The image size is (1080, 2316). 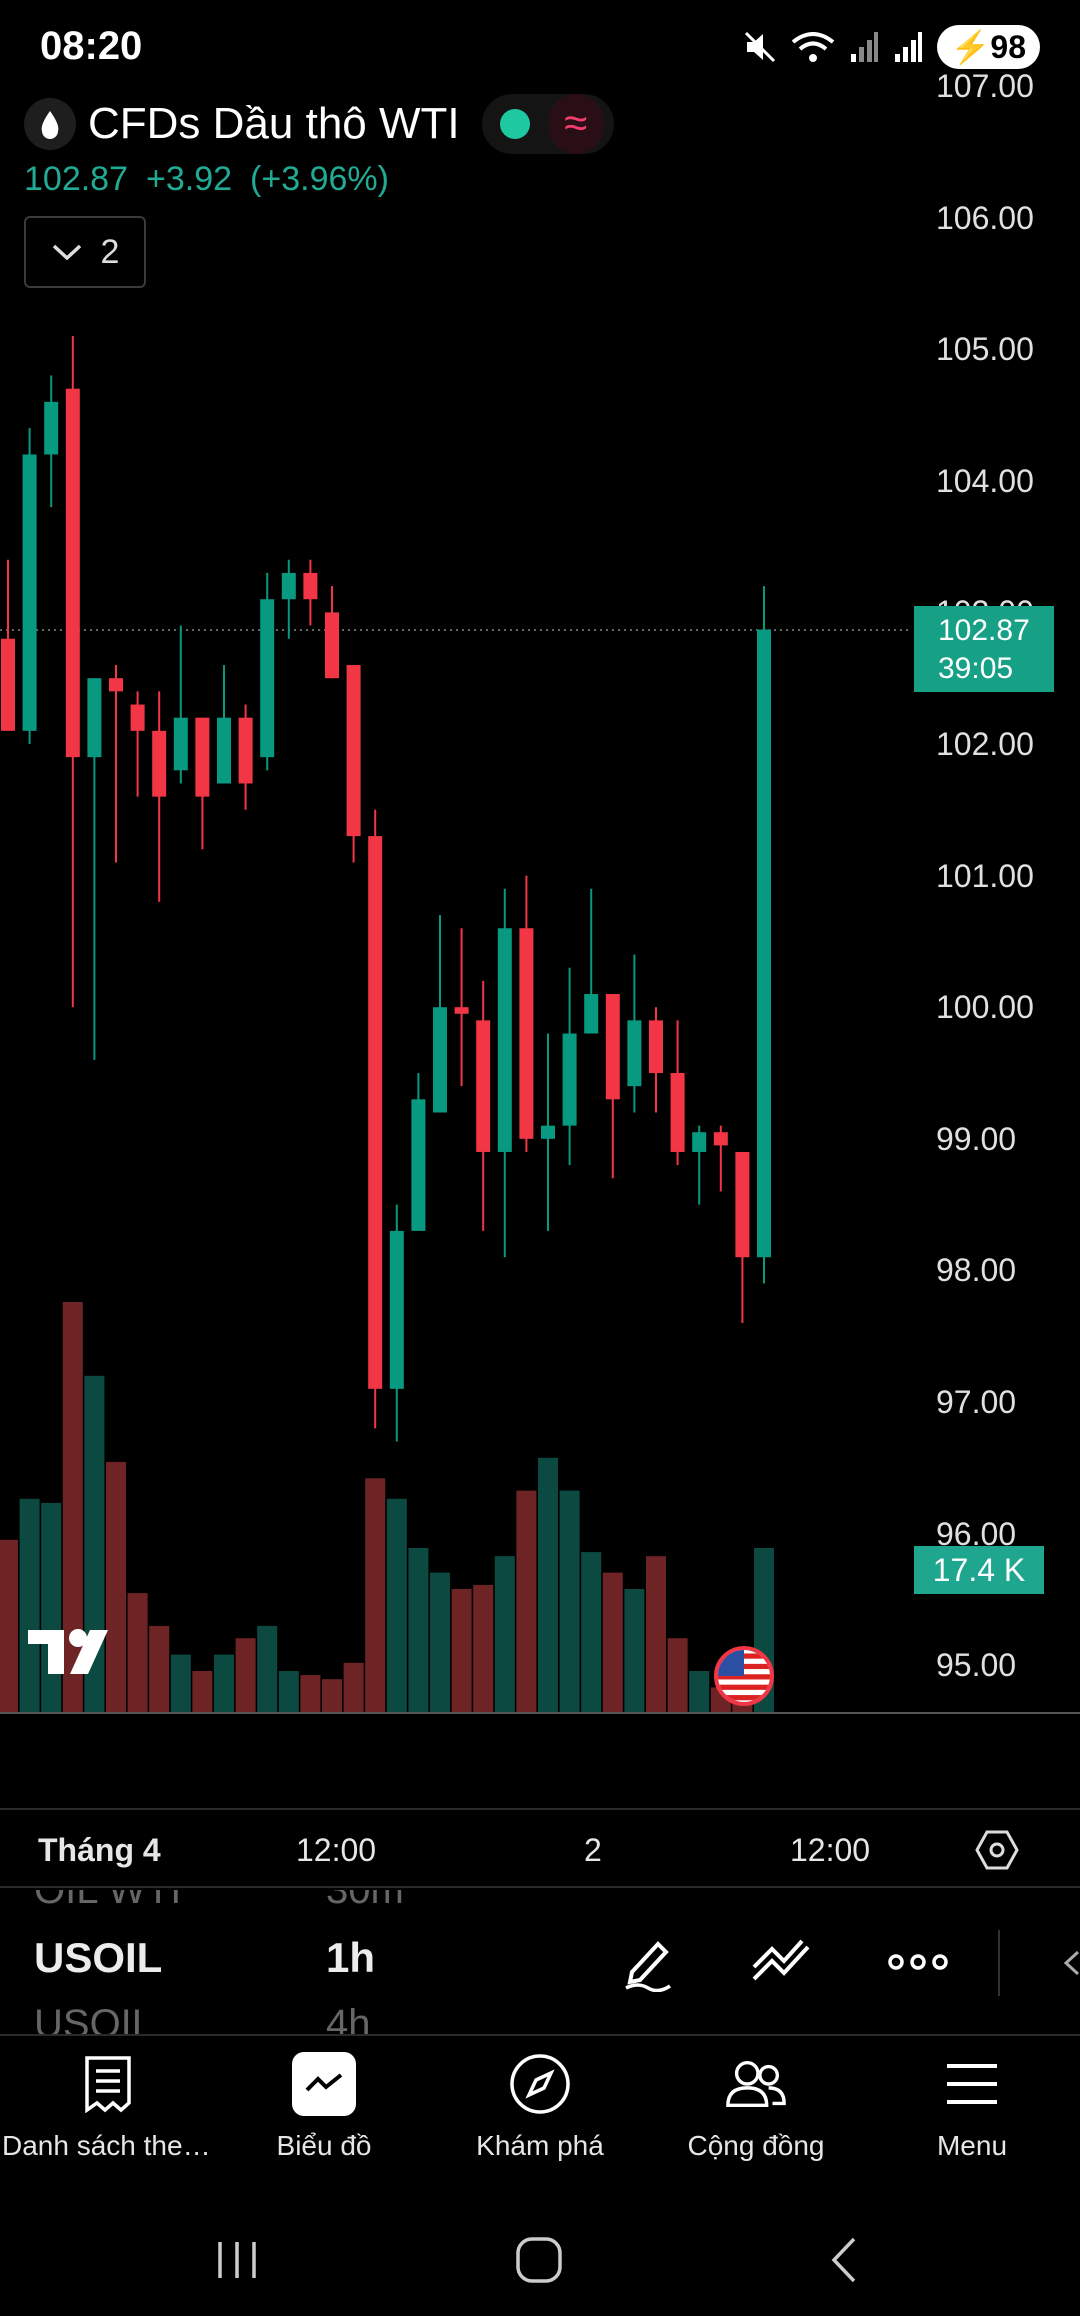 I want to click on community-icon, so click(x=756, y=2084).